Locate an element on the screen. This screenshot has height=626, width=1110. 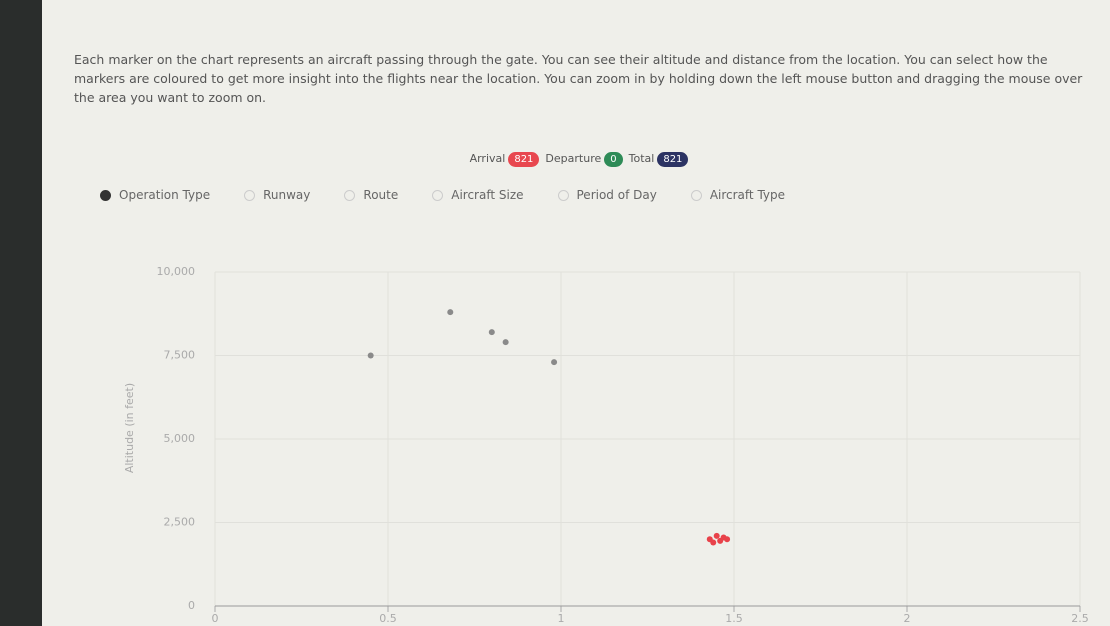
x-tick-label: 1 is located at coordinates (561, 618).